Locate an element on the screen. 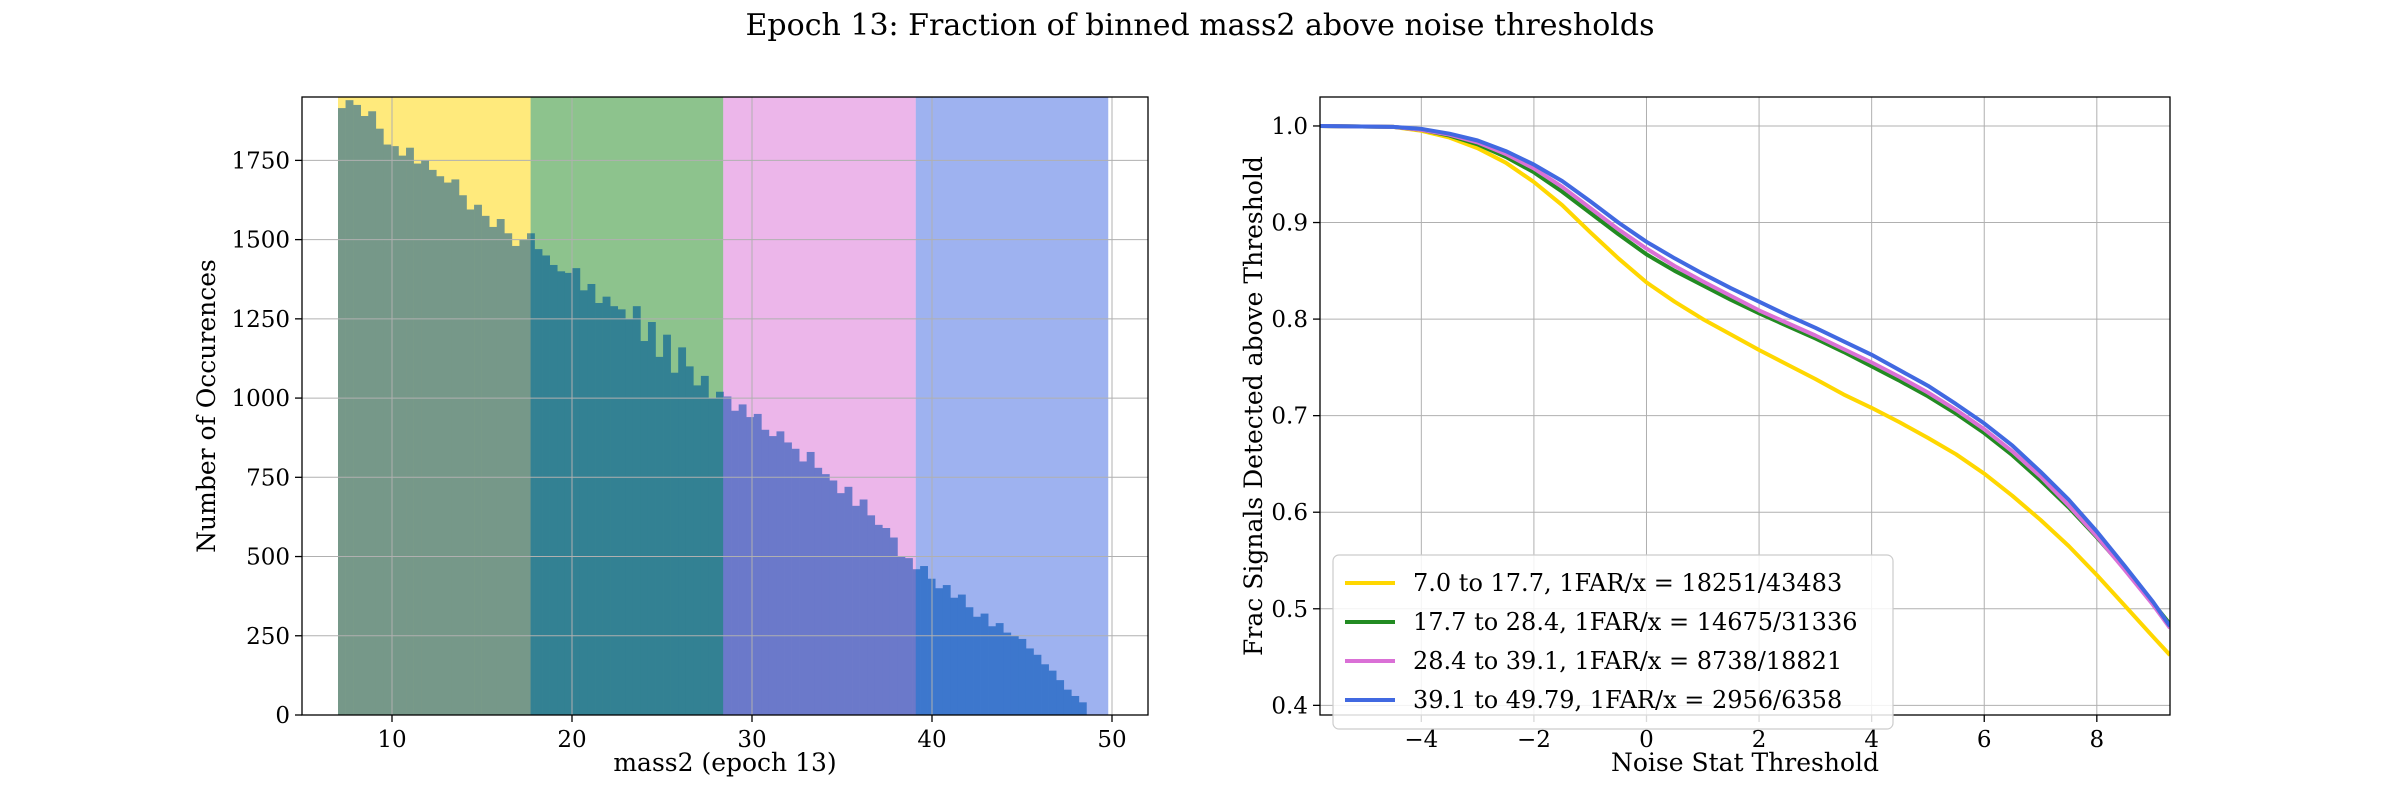 Image resolution: width=2400 pixels, height=800 pixels. x-tick-label: 30 is located at coordinates (751, 740).